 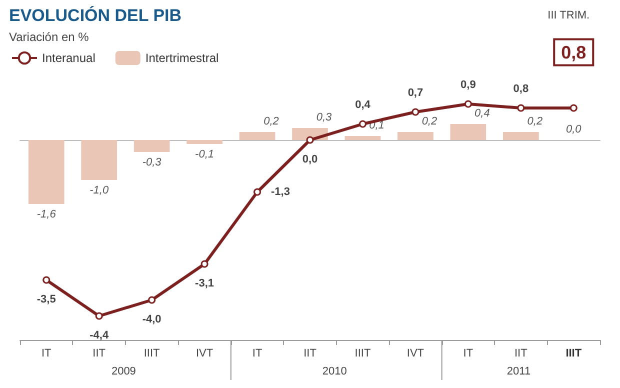 What do you see at coordinates (280, 192) in the screenshot?
I see `data-label: -1,3` at bounding box center [280, 192].